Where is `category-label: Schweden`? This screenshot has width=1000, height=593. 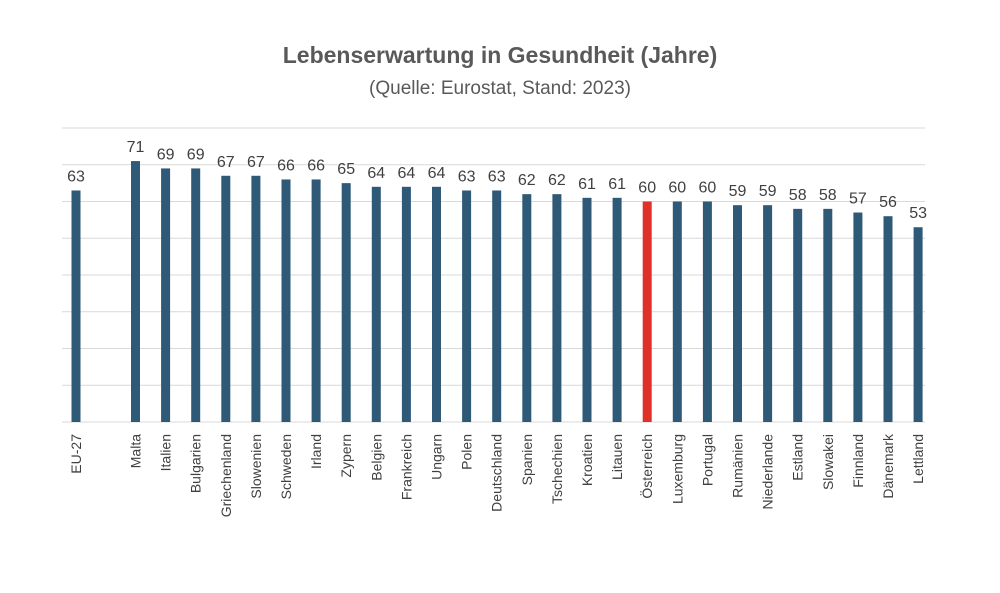
category-label: Schweden is located at coordinates (286, 466).